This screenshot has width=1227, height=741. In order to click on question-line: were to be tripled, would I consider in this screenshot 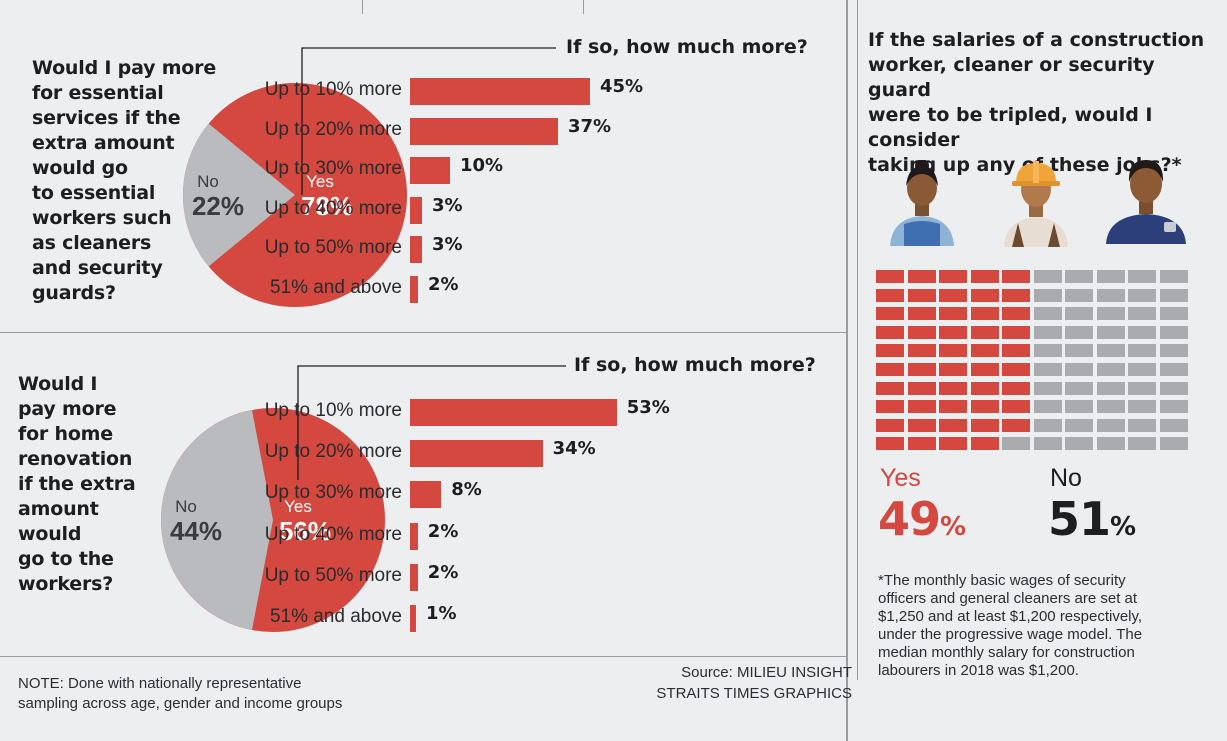, I will do `click(1010, 127)`.